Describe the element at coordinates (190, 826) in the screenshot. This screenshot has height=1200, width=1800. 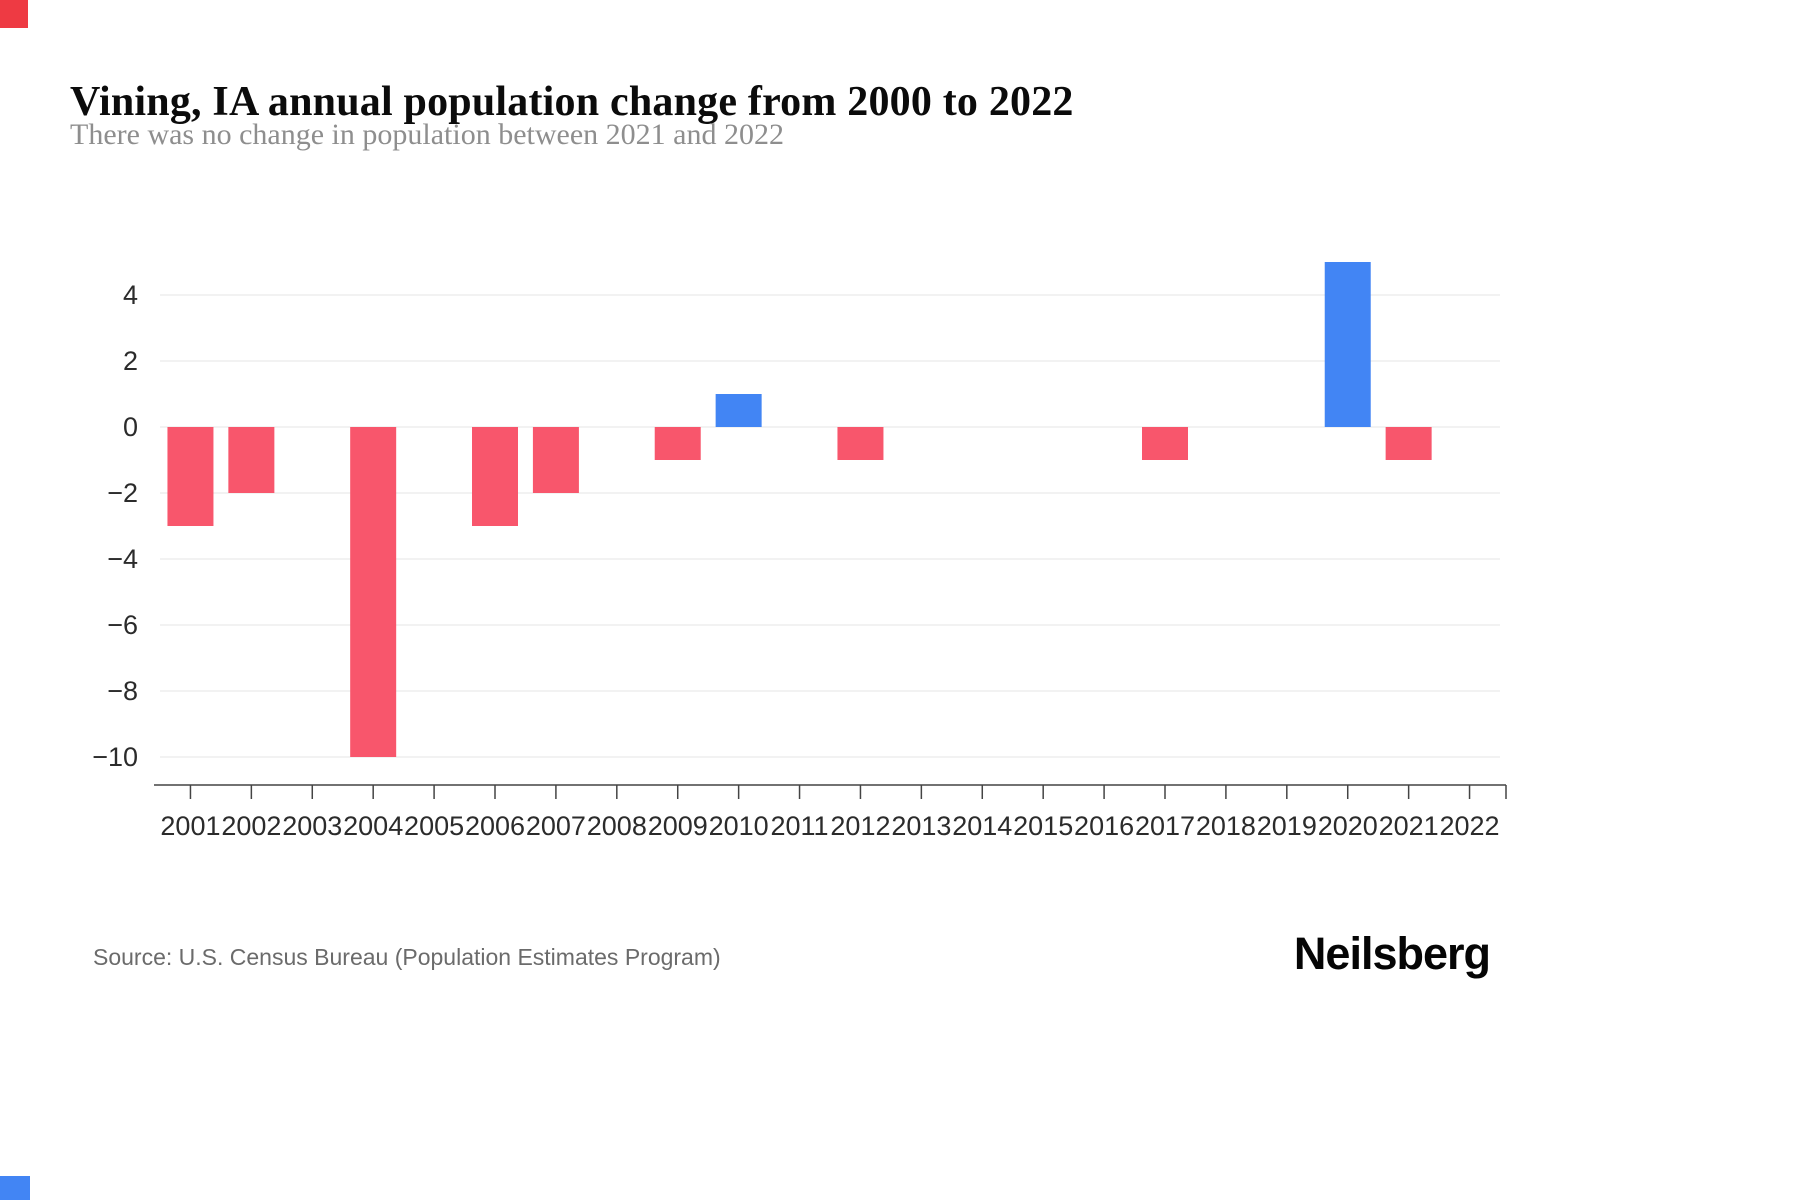
I see `x-tick-label: 2001` at that location.